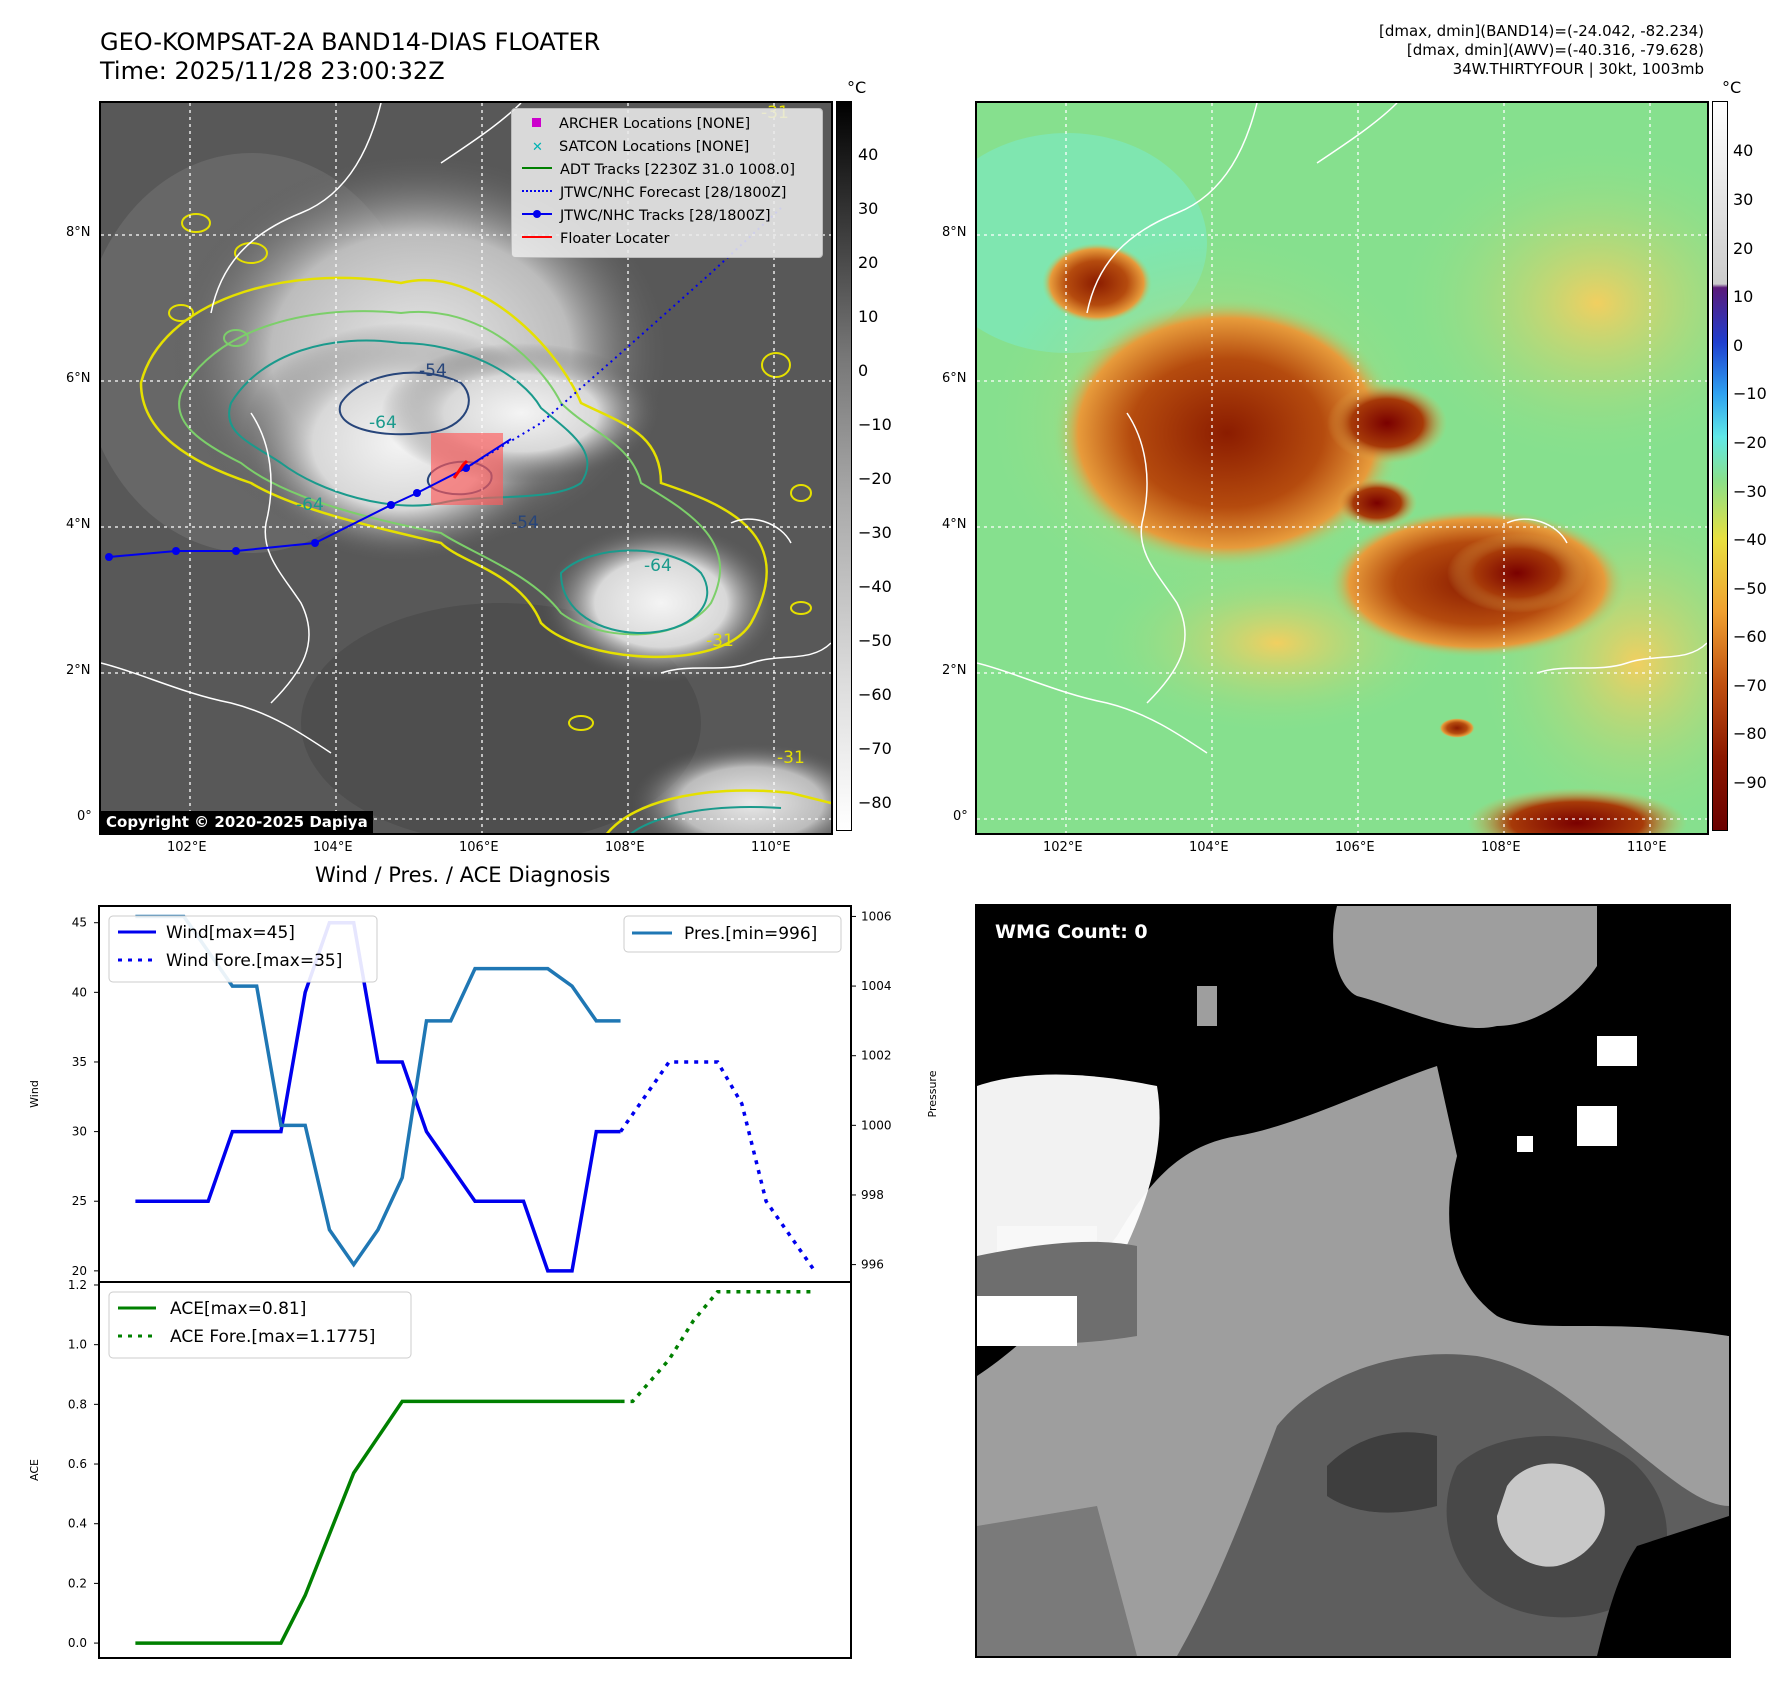 The image size is (1792, 1690). What do you see at coordinates (79, 992) in the screenshot?
I see `y-tick-label: 40` at bounding box center [79, 992].